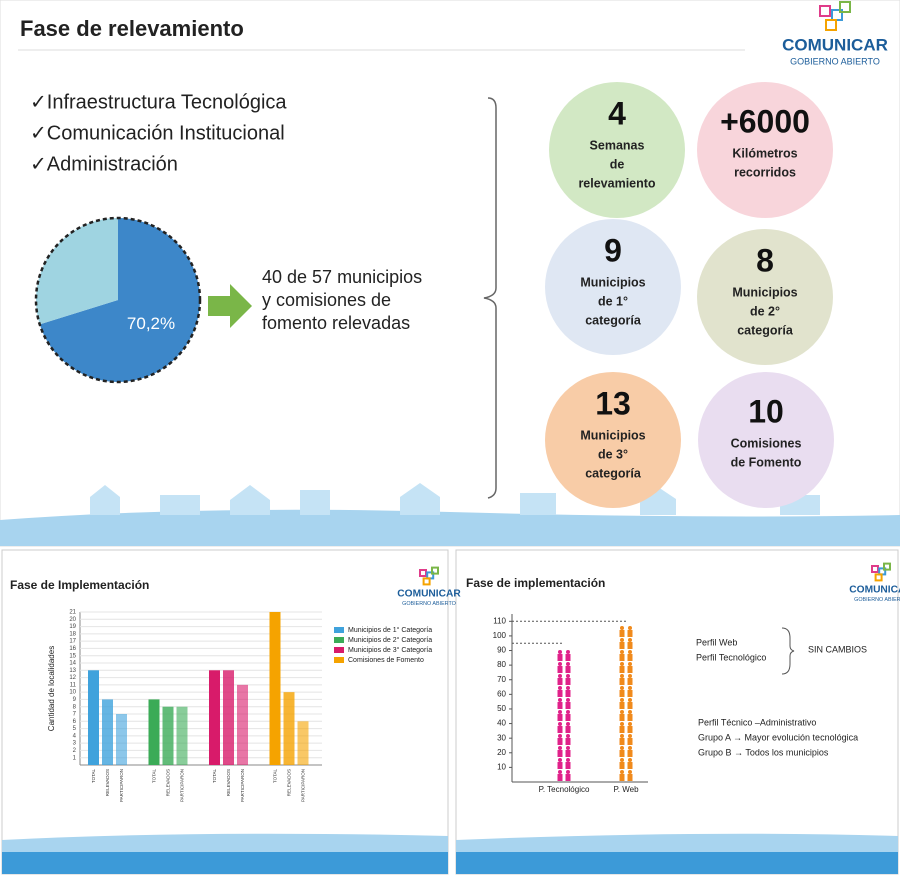 The image size is (900, 881). What do you see at coordinates (613, 403) in the screenshot?
I see `stat-number: 13` at bounding box center [613, 403].